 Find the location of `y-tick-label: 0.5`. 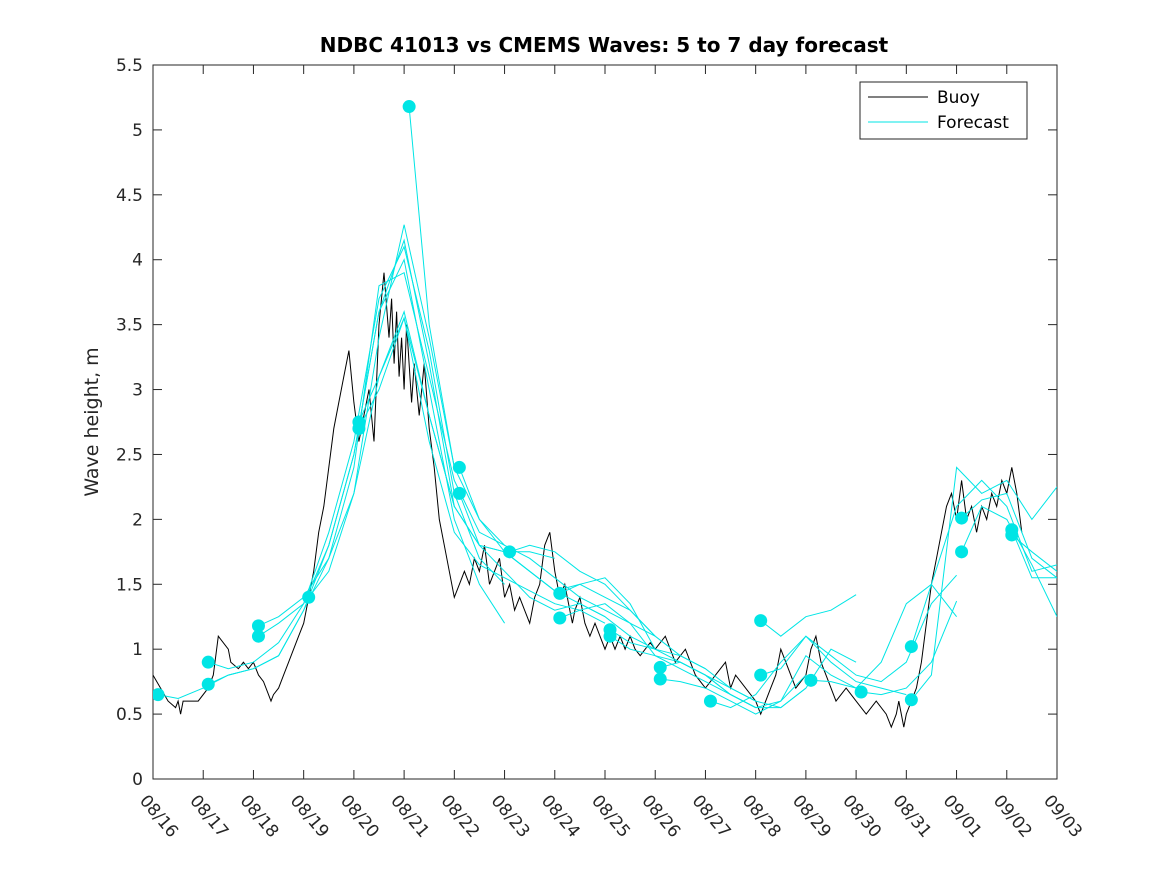

y-tick-label: 0.5 is located at coordinates (129, 715).